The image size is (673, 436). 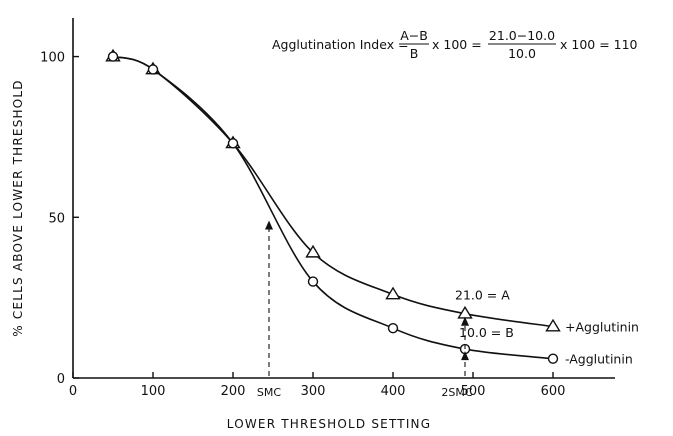 I want to click on formula-frac1-denominator: B, so click(x=414, y=53).